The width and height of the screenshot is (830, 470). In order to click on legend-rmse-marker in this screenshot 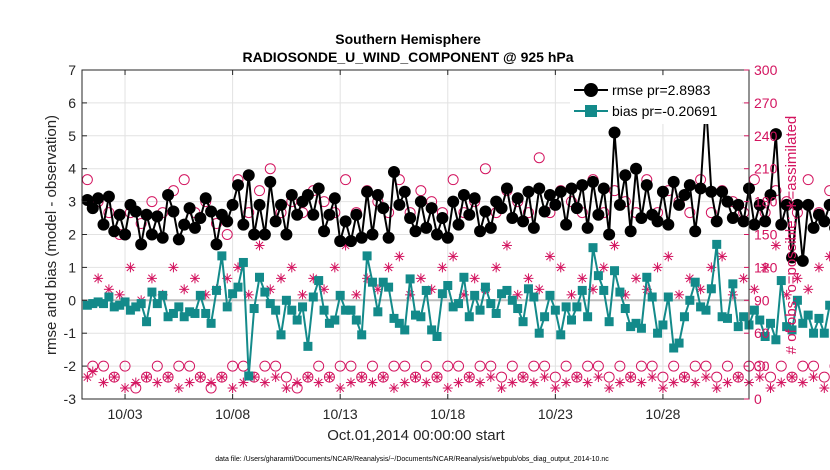, I will do `click(591, 90)`.